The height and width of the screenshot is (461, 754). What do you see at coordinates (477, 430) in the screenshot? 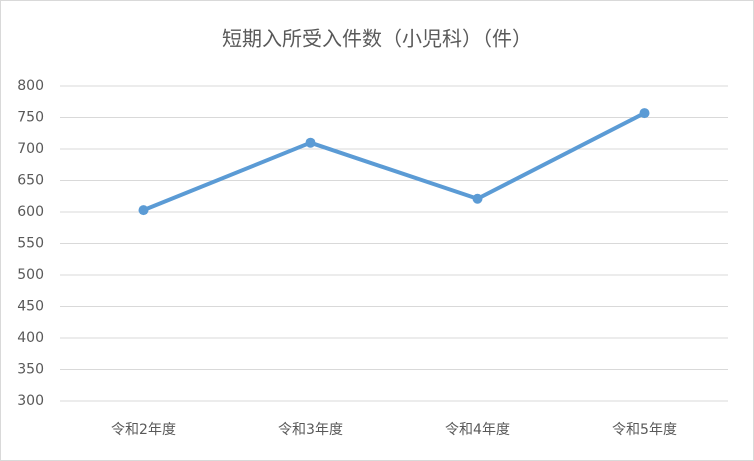
I see `x-tick-label: 令和4年度` at bounding box center [477, 430].